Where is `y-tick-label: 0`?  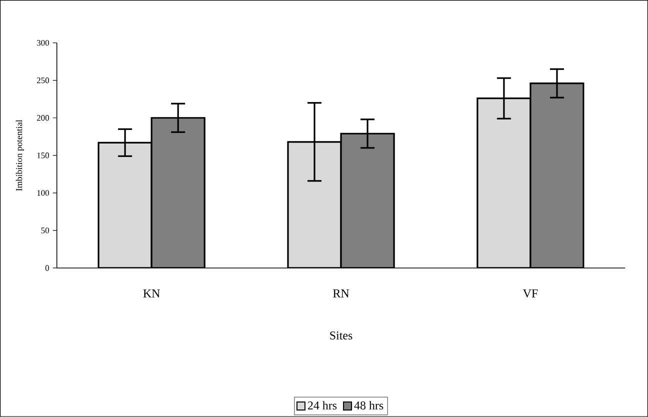 y-tick-label: 0 is located at coordinates (47, 268).